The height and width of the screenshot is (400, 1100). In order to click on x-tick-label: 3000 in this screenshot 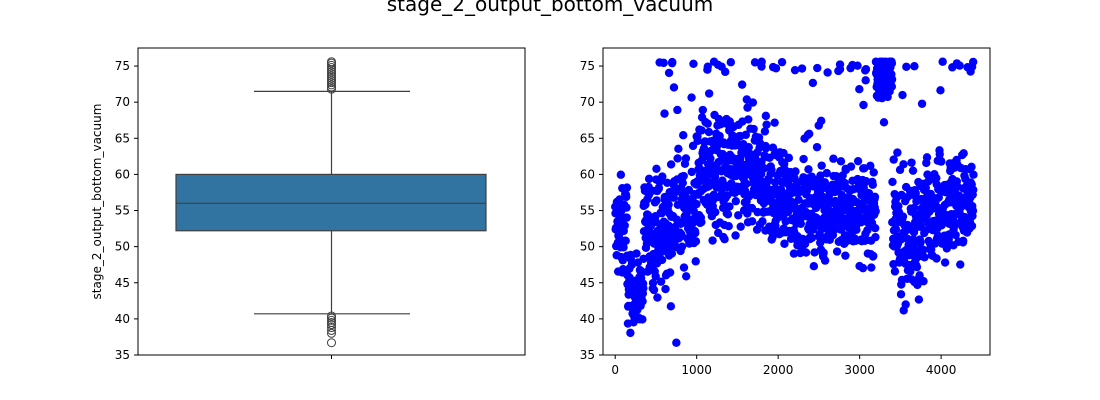, I will do `click(859, 370)`.